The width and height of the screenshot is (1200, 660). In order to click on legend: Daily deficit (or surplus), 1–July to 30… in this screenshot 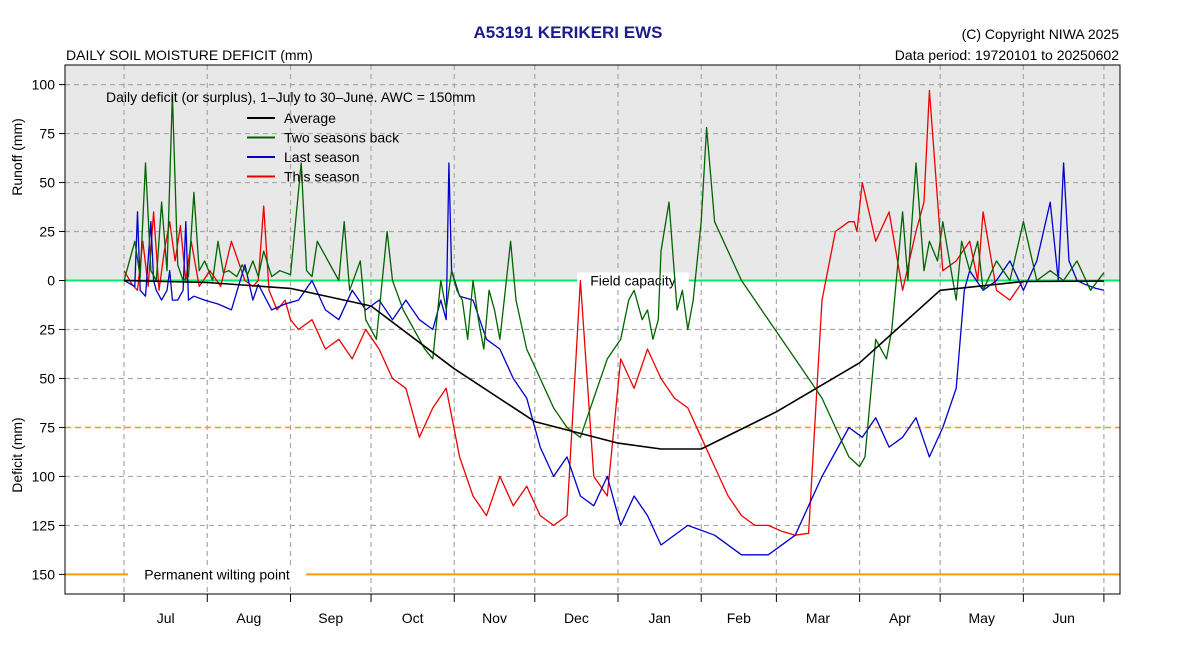, I will do `click(290, 137)`.